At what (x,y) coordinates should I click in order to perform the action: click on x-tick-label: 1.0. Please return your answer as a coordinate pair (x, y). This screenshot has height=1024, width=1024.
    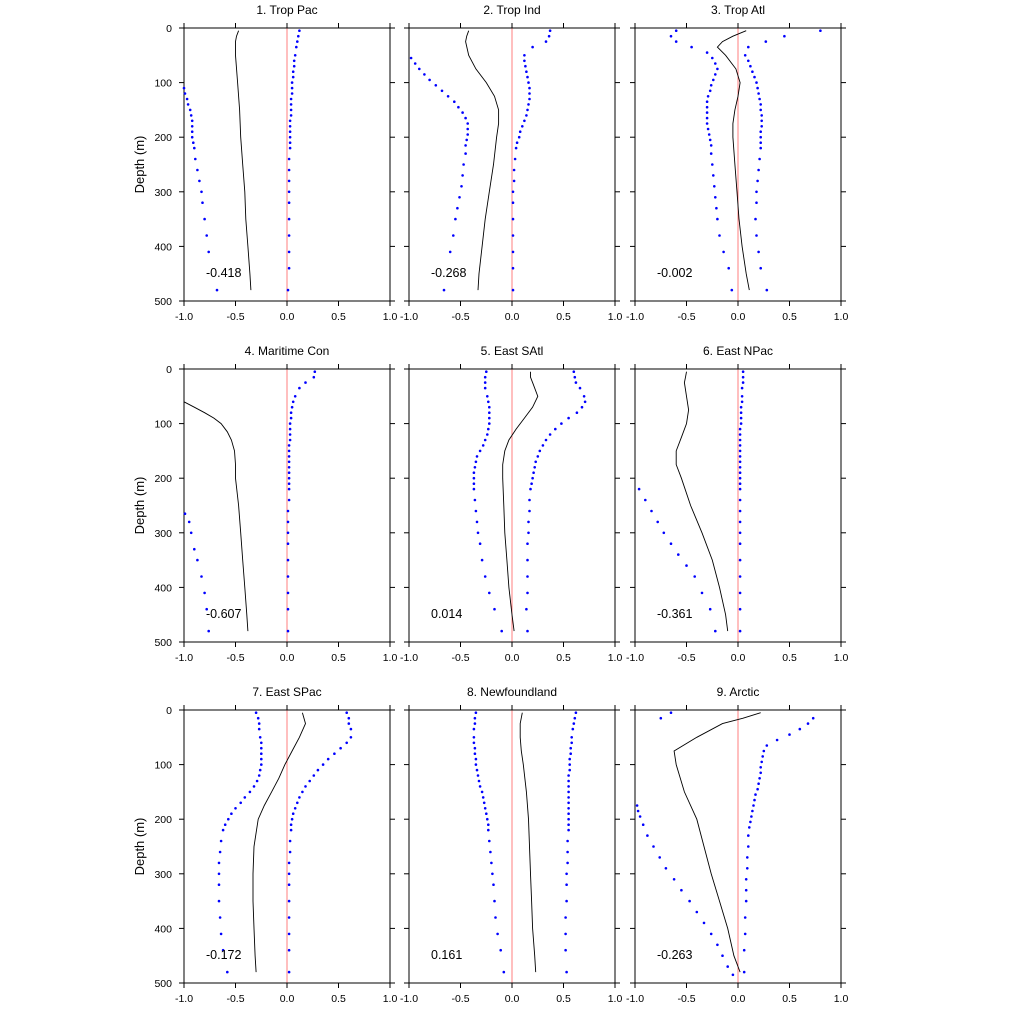
    Looking at the image, I should click on (615, 658).